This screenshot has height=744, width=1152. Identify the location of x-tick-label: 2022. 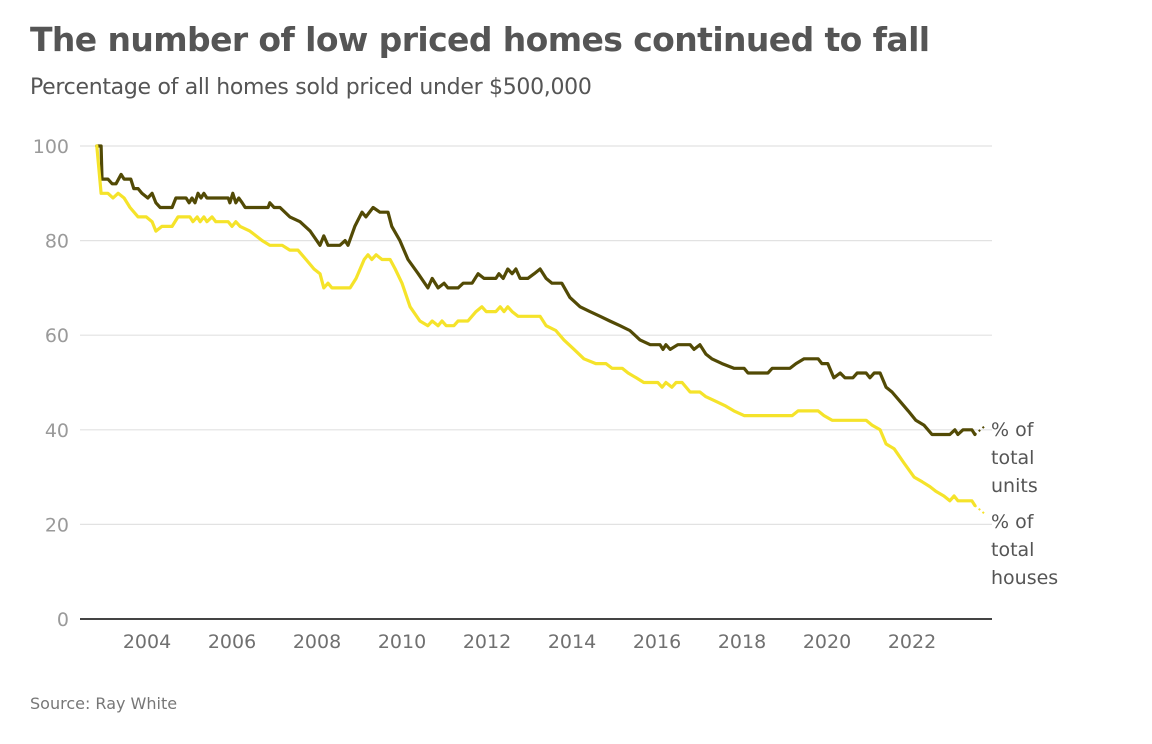
(912, 642).